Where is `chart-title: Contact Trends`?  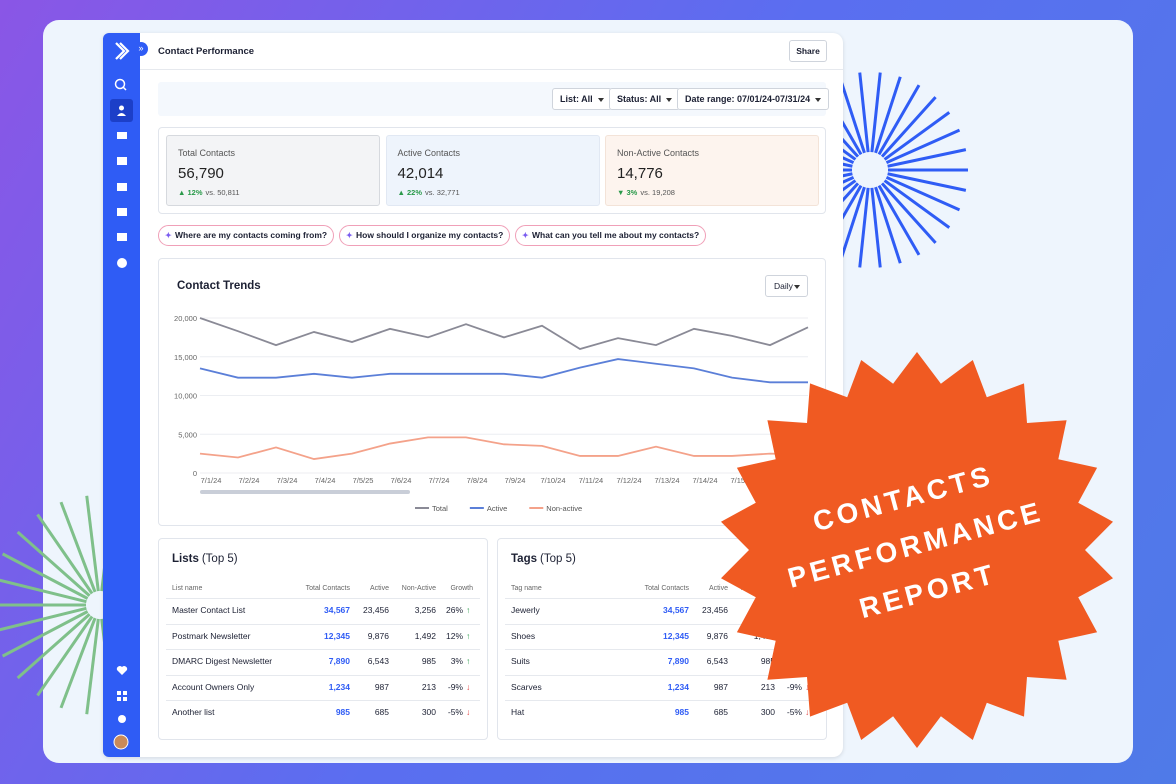 chart-title: Contact Trends is located at coordinates (219, 286).